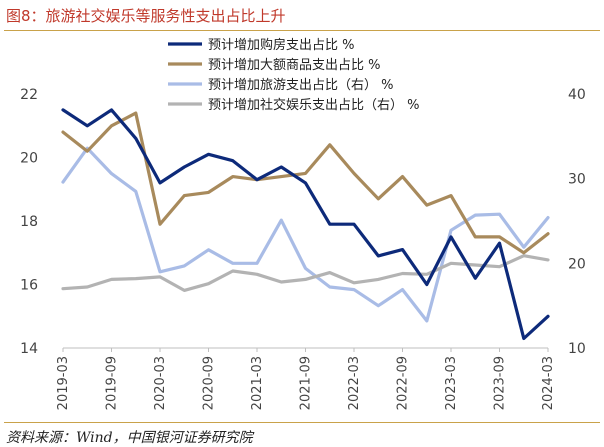  I want to click on legend-label: 预计增加购房支出占比 %, so click(281, 45).